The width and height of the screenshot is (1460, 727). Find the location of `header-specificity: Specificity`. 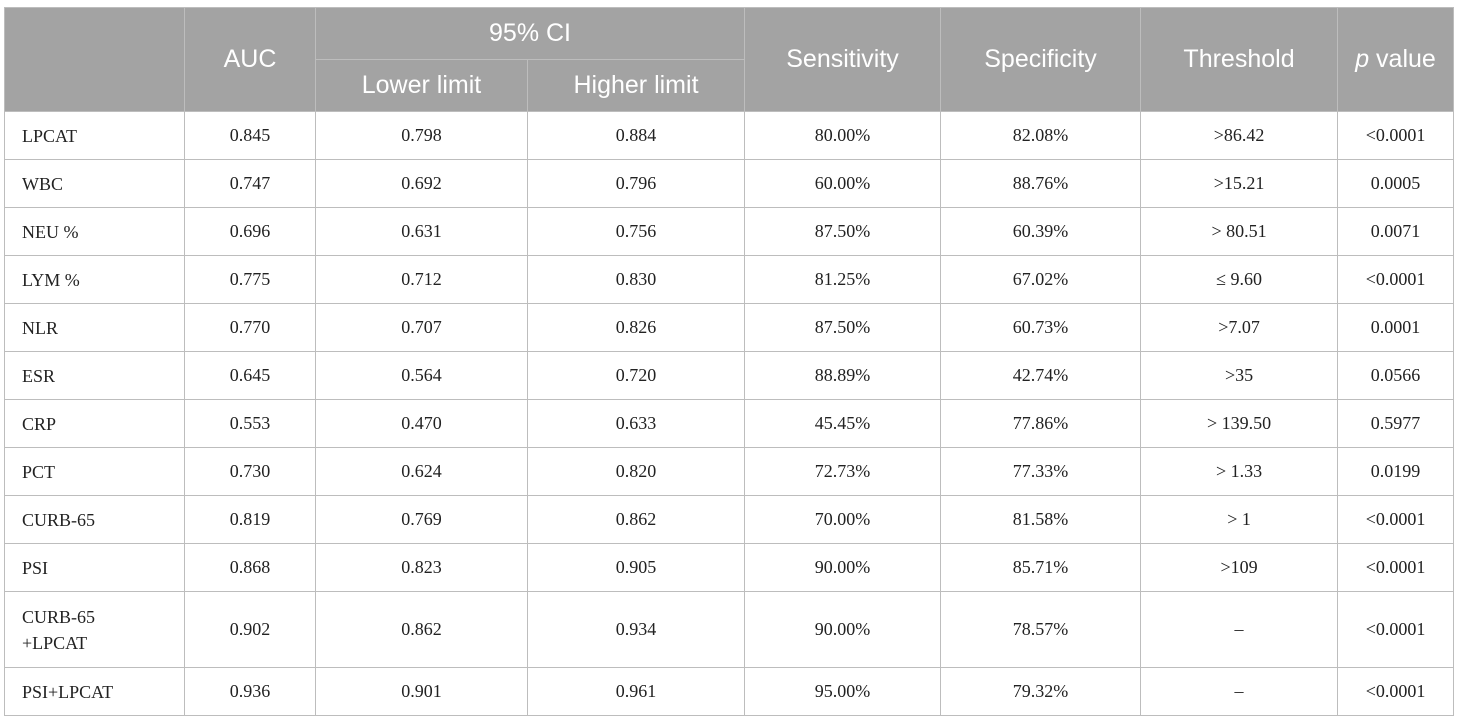

header-specificity: Specificity is located at coordinates (1041, 59).